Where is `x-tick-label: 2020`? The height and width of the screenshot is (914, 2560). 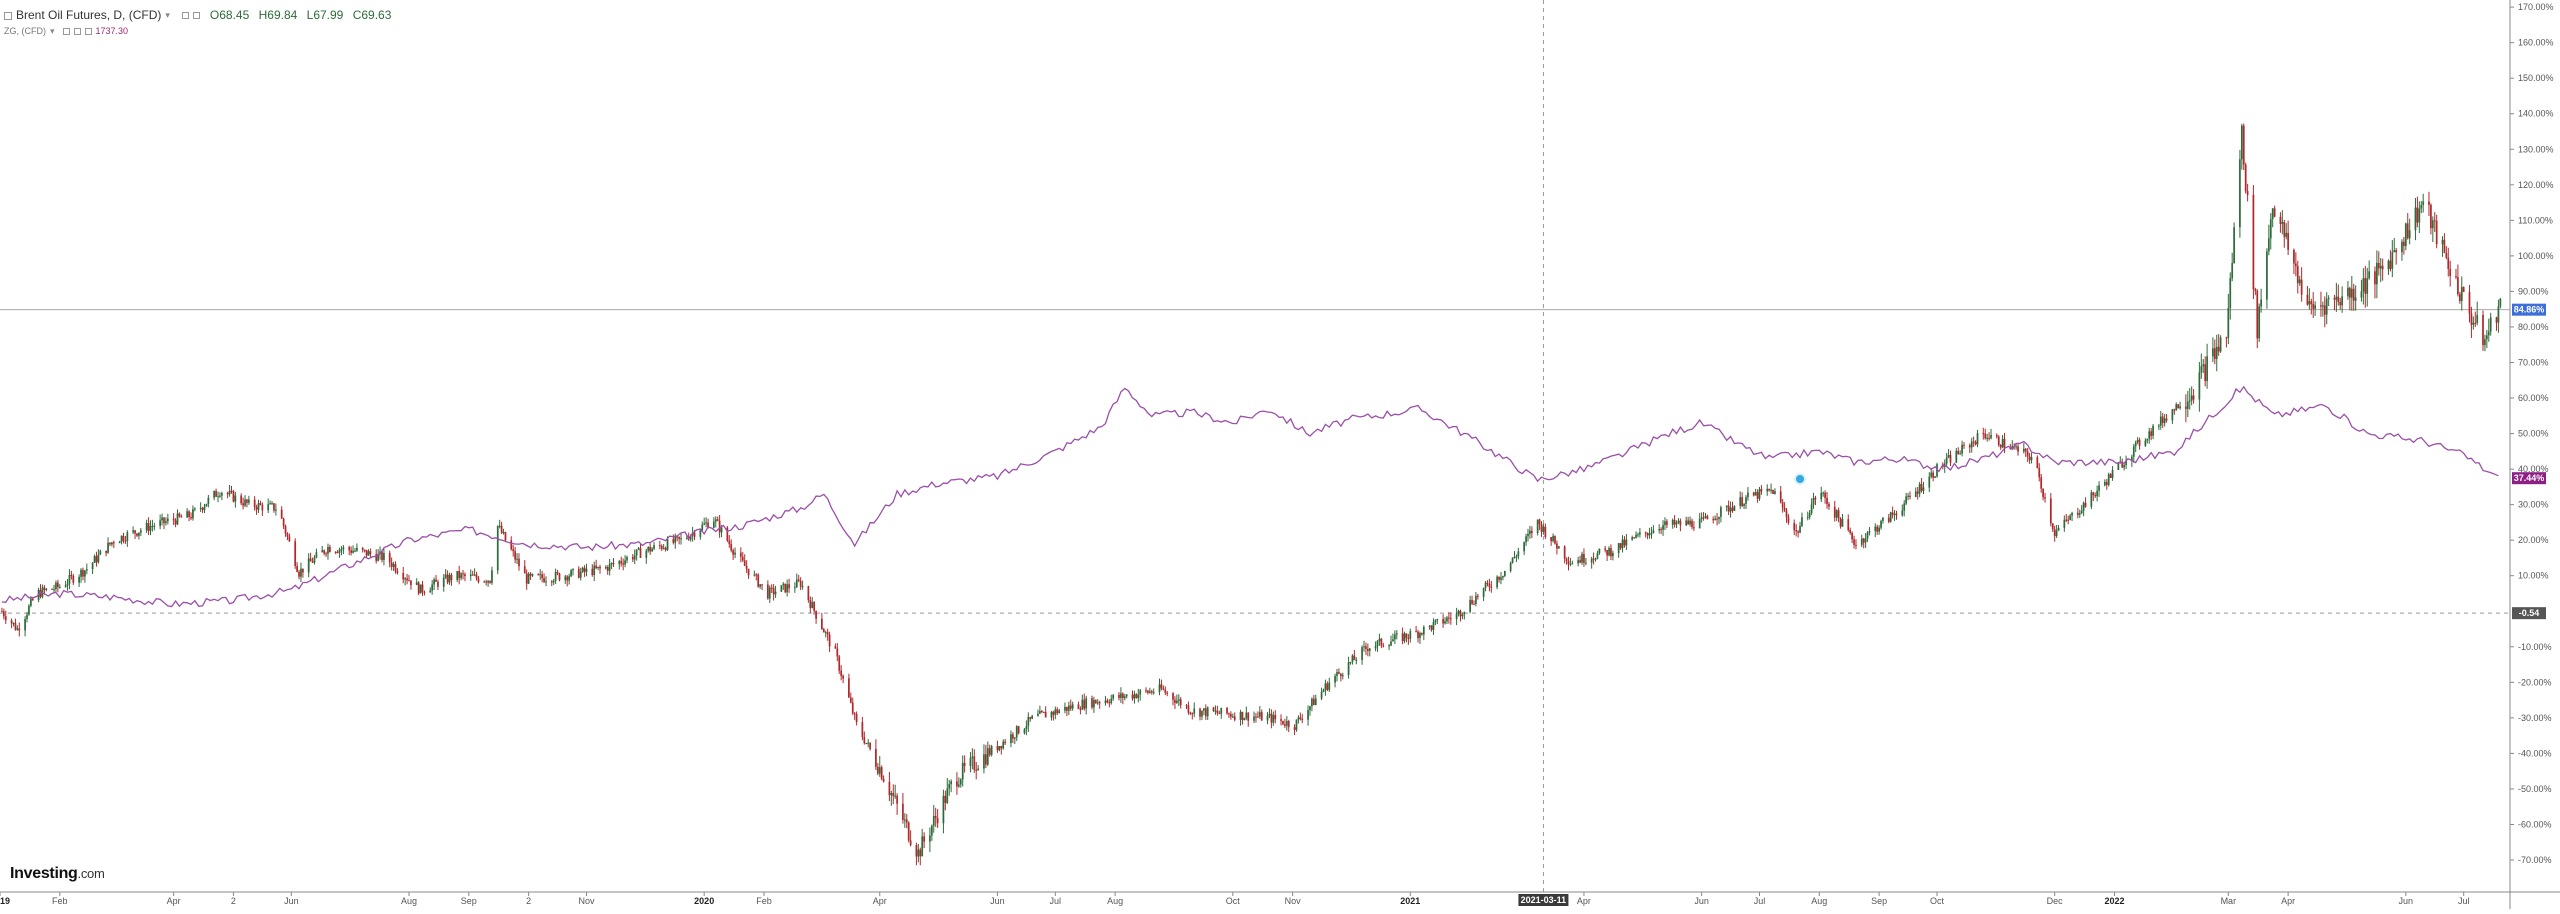 x-tick-label: 2020 is located at coordinates (704, 901).